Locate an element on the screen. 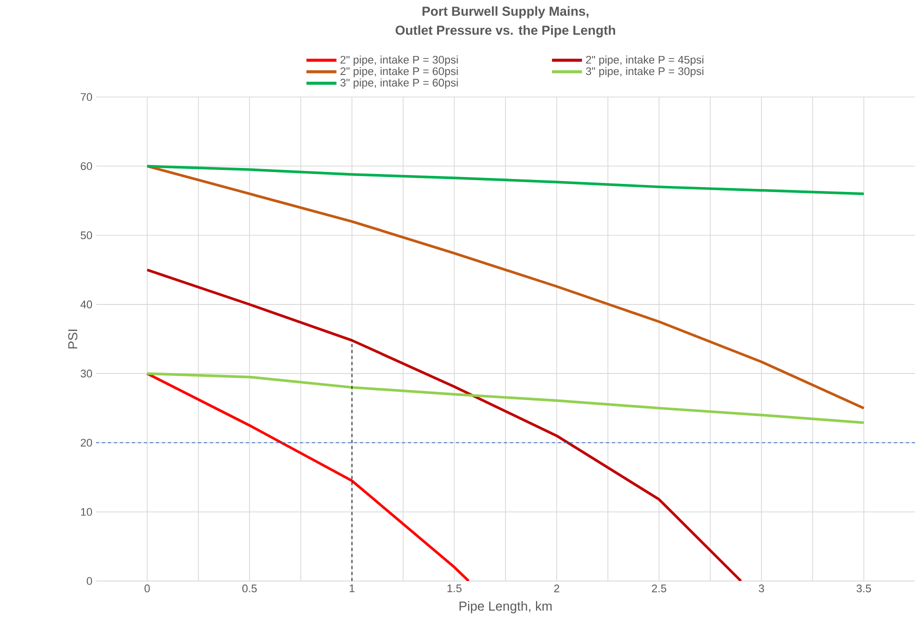 The height and width of the screenshot is (640, 924). y-tick-label: 10 is located at coordinates (86, 512).